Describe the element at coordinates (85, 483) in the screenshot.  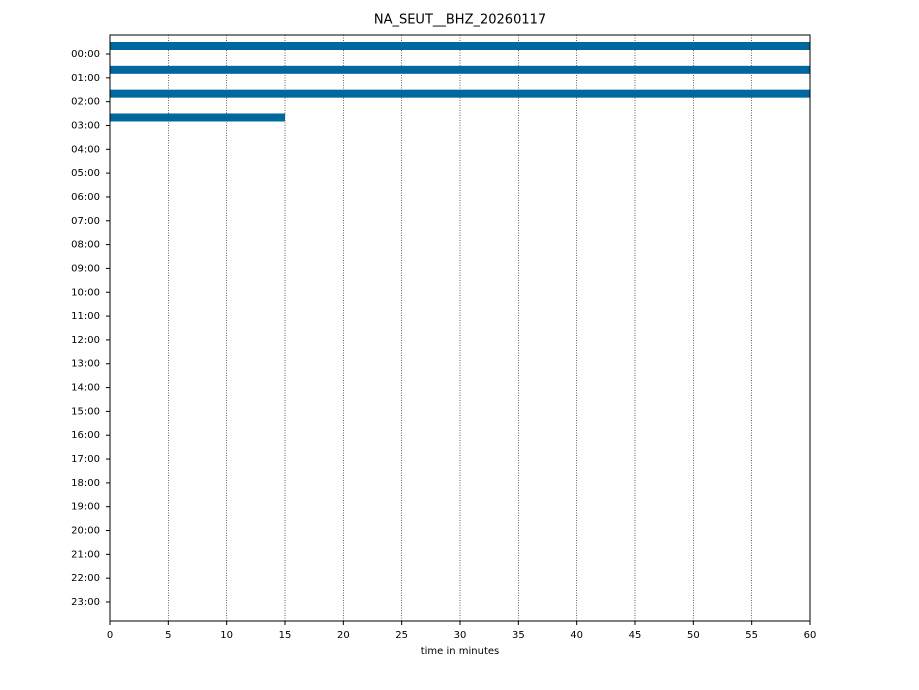
I see `y-tick-label: 18:00` at that location.